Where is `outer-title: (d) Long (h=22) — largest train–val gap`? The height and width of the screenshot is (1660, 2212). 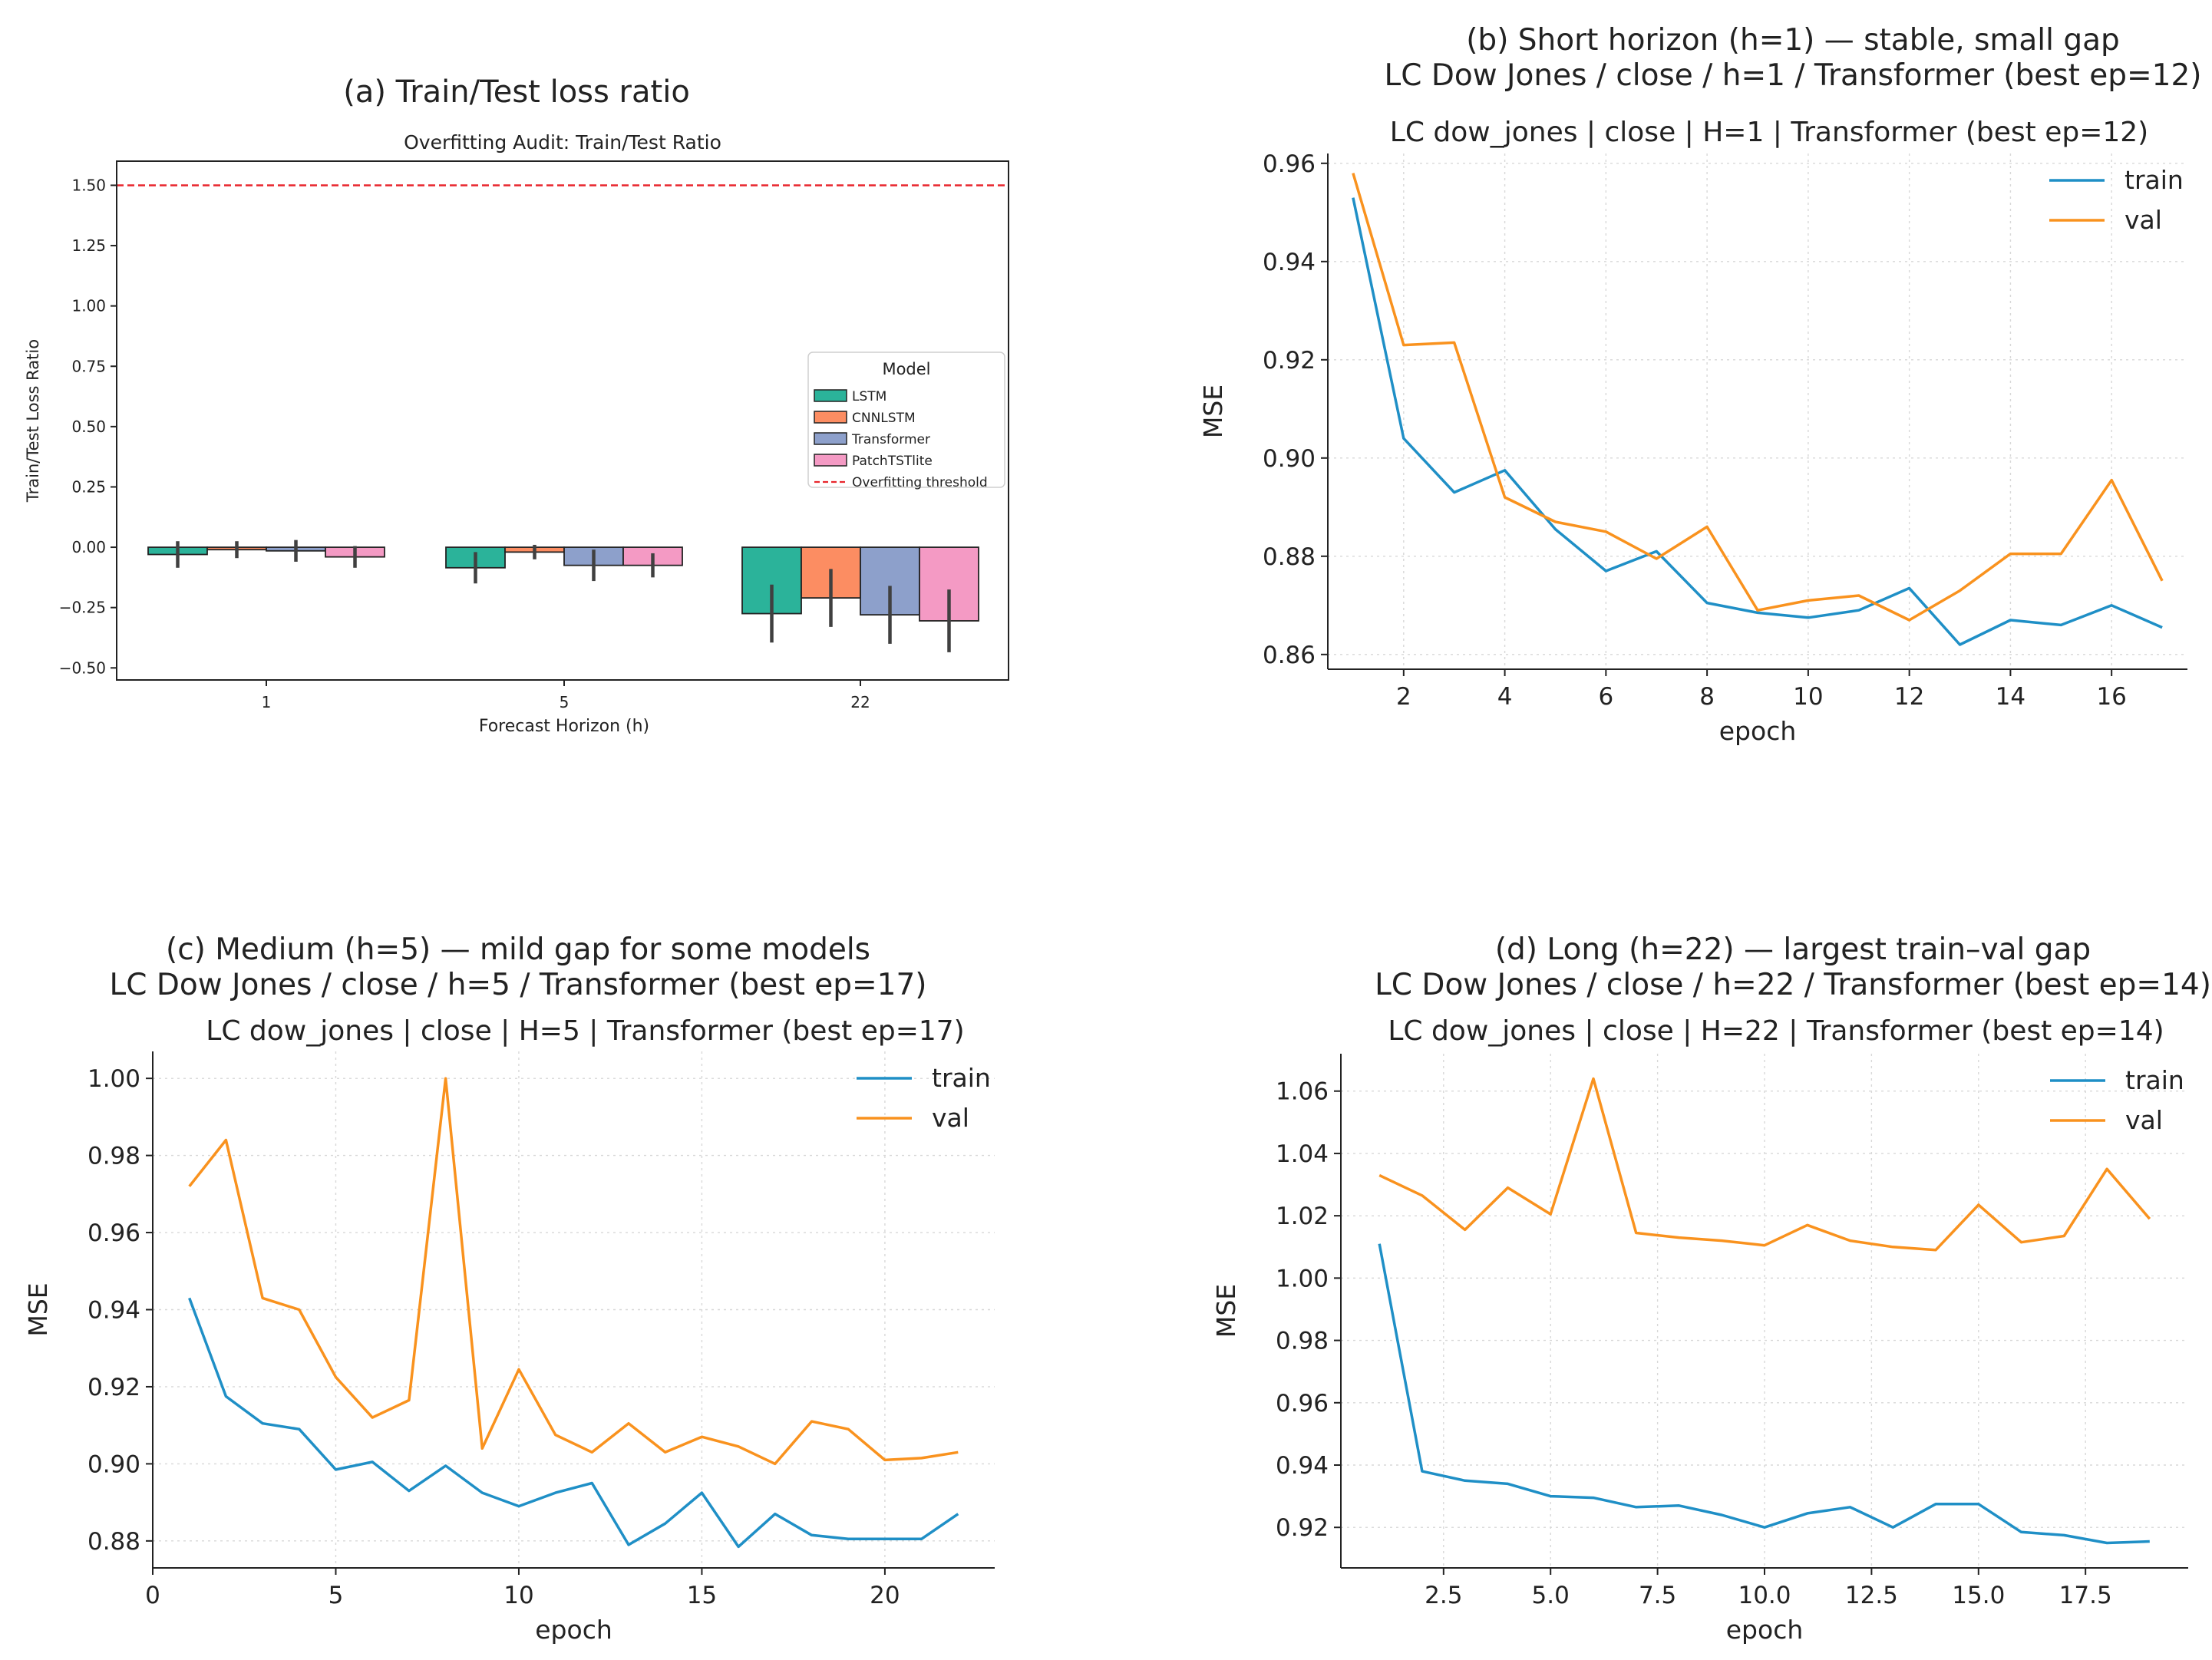 outer-title: (d) Long (h=22) — largest train–val gap is located at coordinates (1793, 949).